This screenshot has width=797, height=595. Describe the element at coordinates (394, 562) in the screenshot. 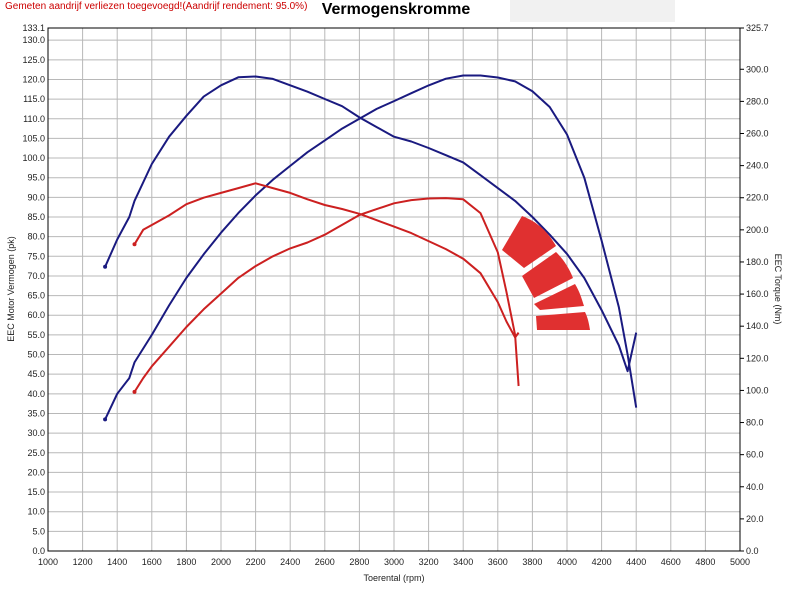

I see `x-tick-label: 3000` at that location.